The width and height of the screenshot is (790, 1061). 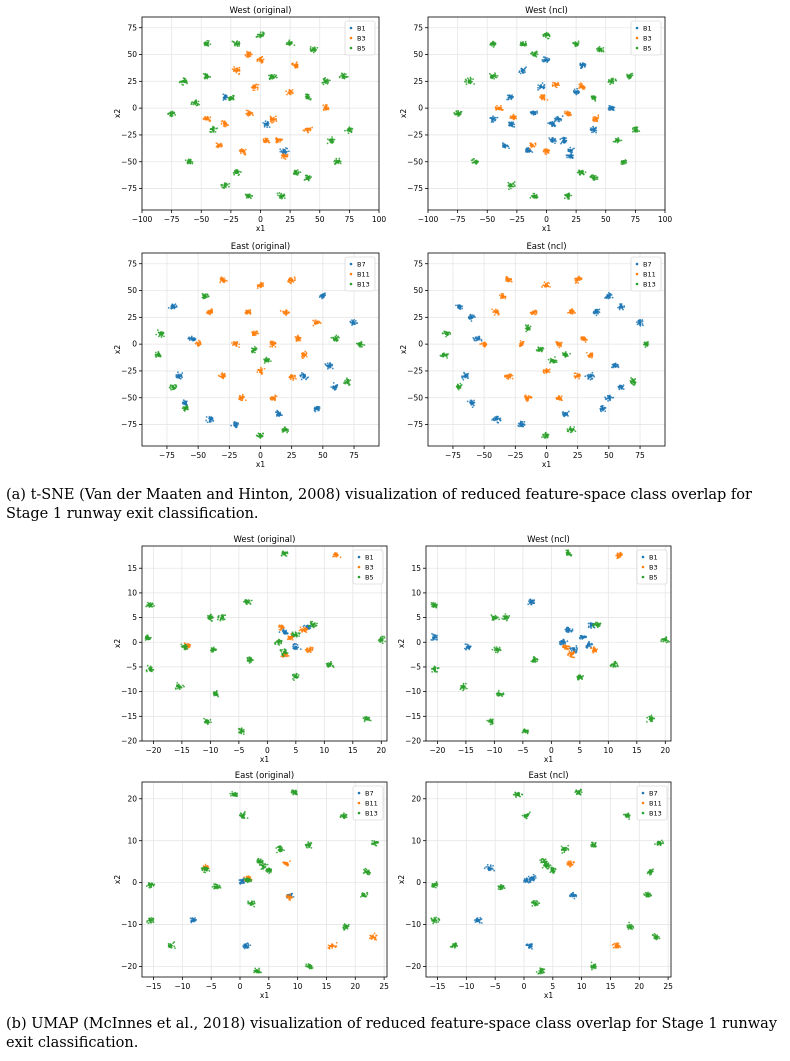 I want to click on y-tick-label: −75, so click(x=129, y=424).